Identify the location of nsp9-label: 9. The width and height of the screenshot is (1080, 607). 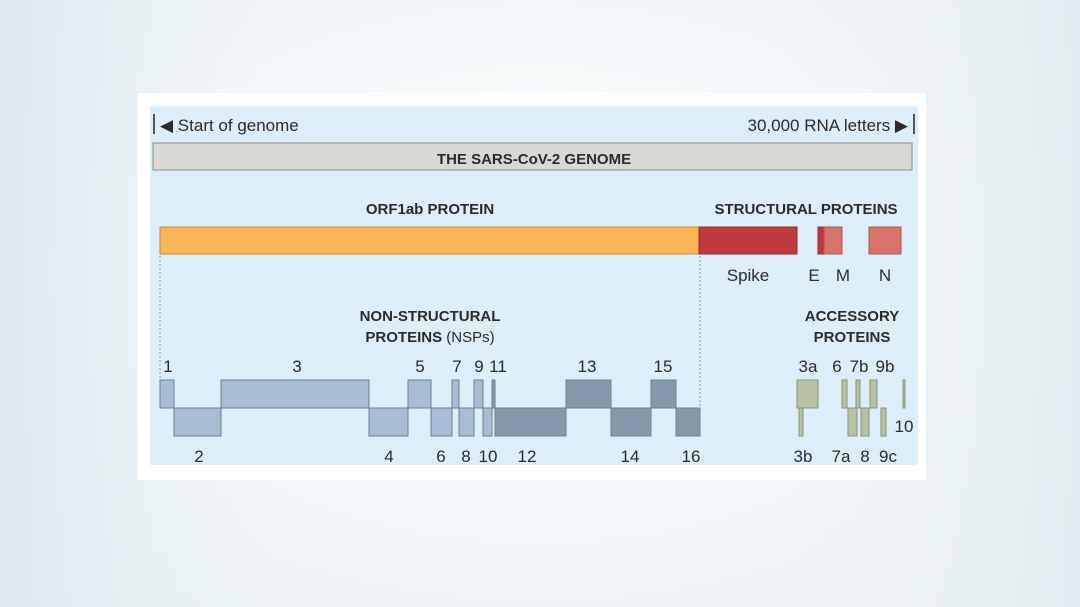
(478, 366).